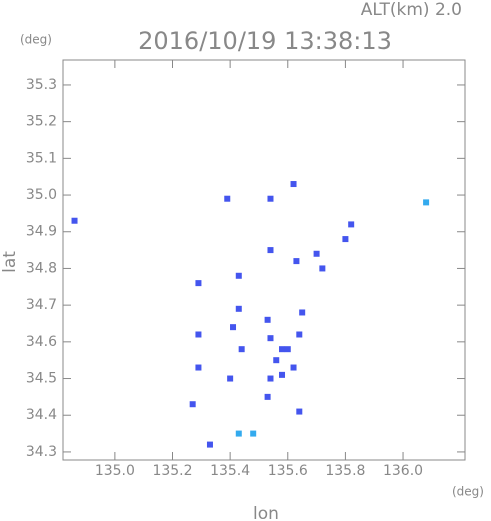 The width and height of the screenshot is (491, 521). What do you see at coordinates (41, 268) in the screenshot?
I see `y-tick-label: 34.8` at bounding box center [41, 268].